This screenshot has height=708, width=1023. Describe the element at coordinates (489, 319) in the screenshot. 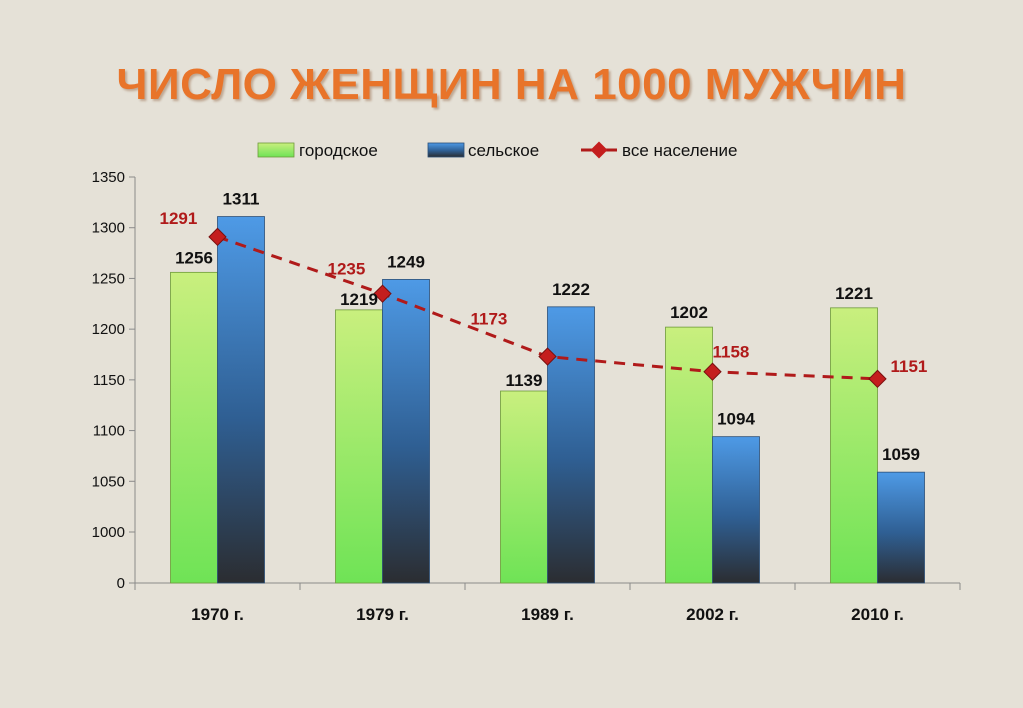

I see `data-label-all: 1173` at that location.